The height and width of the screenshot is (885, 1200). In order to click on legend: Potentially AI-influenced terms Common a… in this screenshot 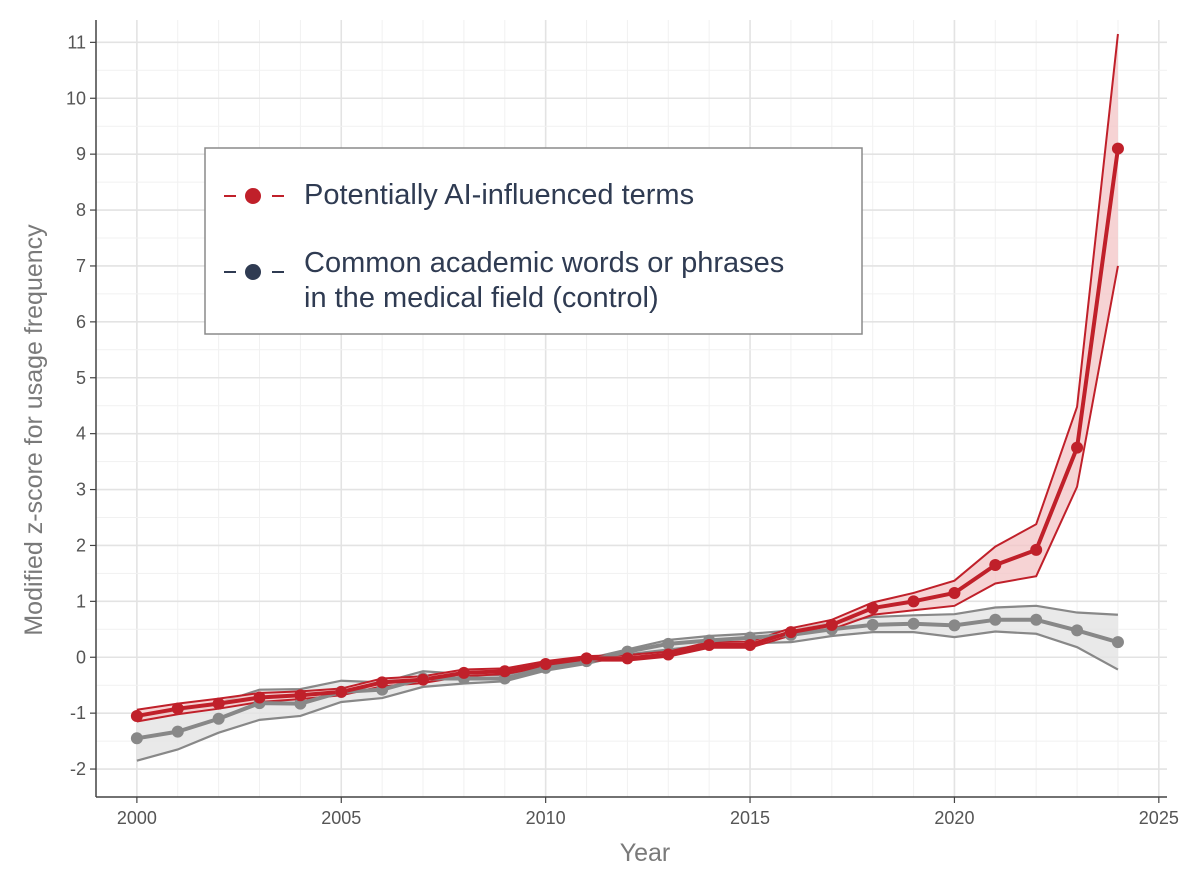, I will do `click(533, 241)`.